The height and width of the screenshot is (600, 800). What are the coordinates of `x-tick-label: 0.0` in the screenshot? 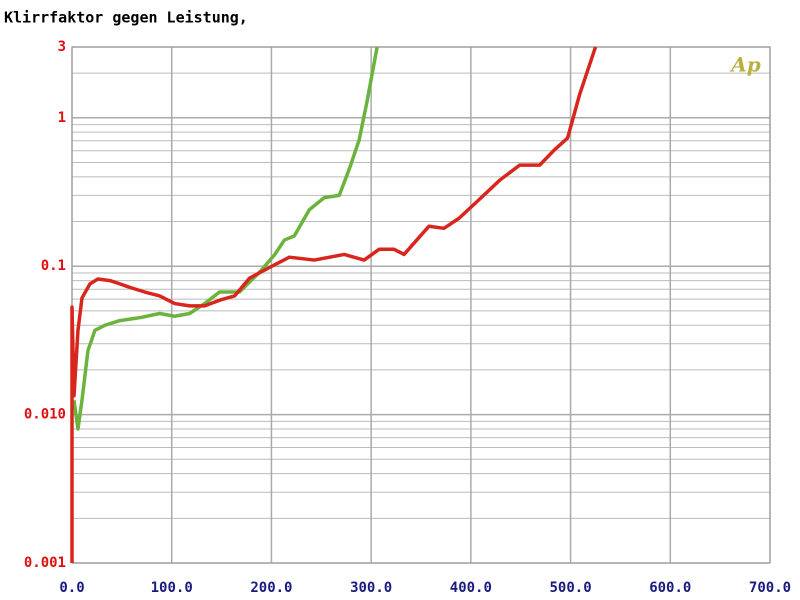 It's located at (71, 588).